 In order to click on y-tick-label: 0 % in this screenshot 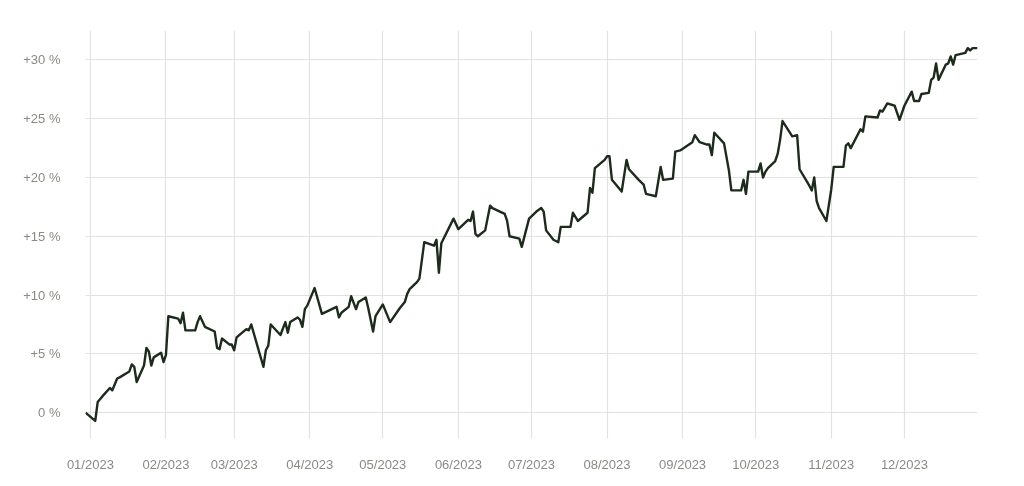, I will do `click(49, 413)`.